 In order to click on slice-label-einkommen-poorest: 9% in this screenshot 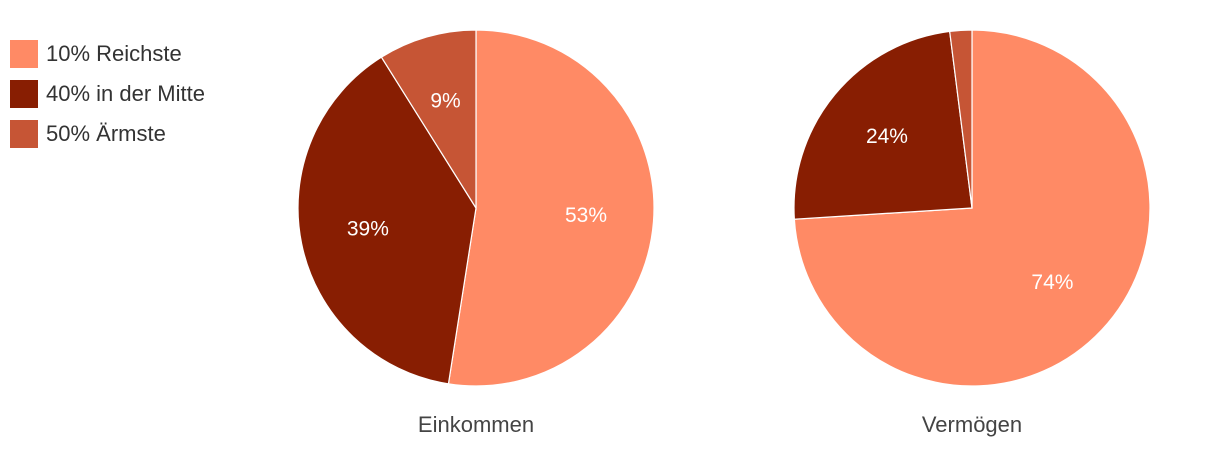, I will do `click(445, 100)`.